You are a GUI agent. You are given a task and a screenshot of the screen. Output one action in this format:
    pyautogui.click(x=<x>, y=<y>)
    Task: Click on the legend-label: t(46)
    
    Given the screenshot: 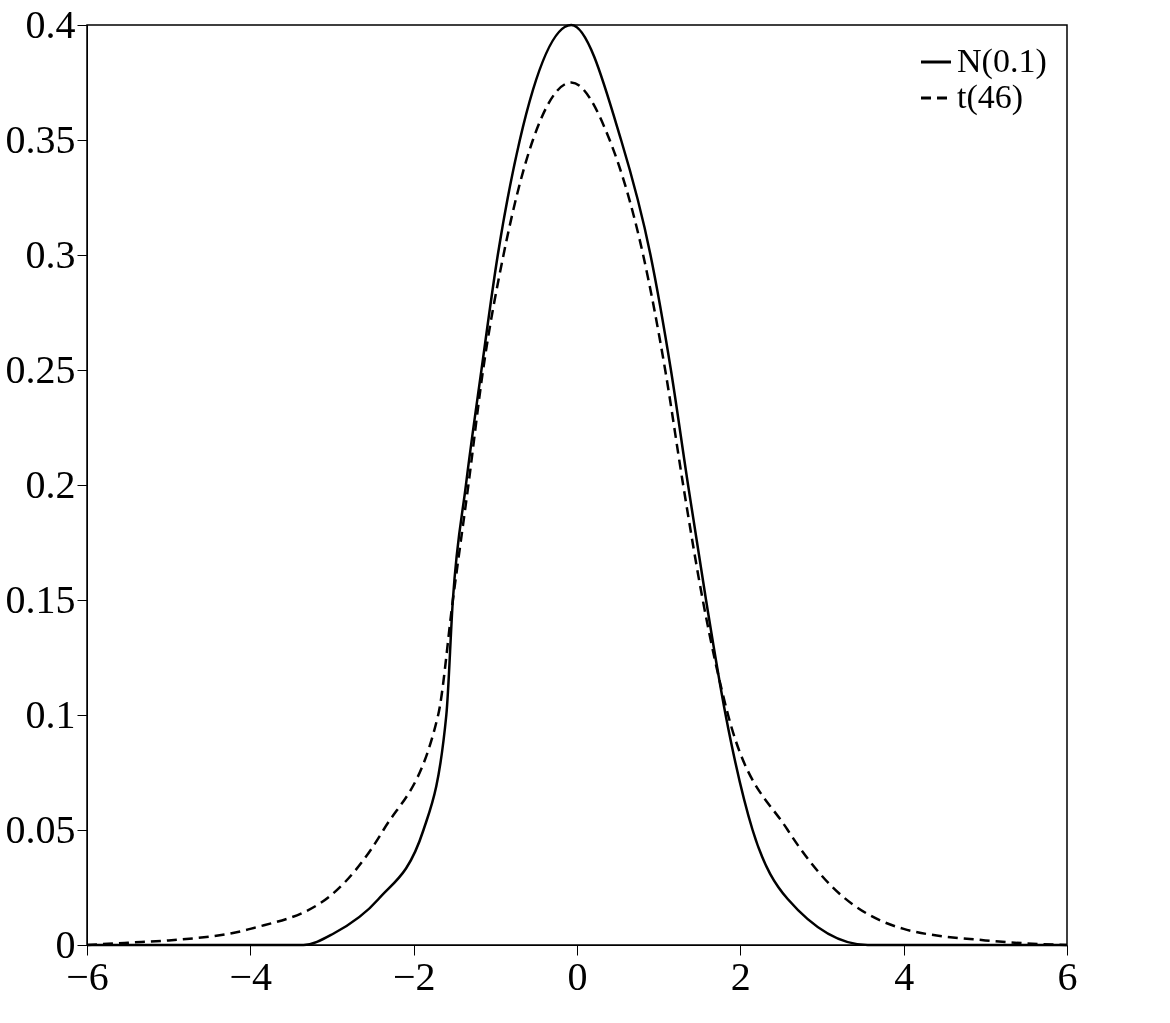 What is the action you would take?
    pyautogui.click(x=990, y=97)
    